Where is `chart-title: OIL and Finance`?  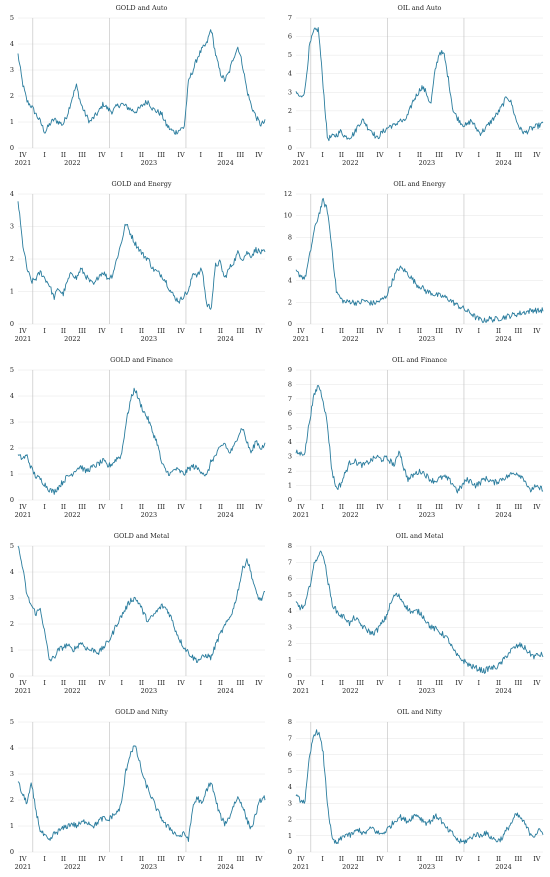 chart-title: OIL and Finance is located at coordinates (419, 360).